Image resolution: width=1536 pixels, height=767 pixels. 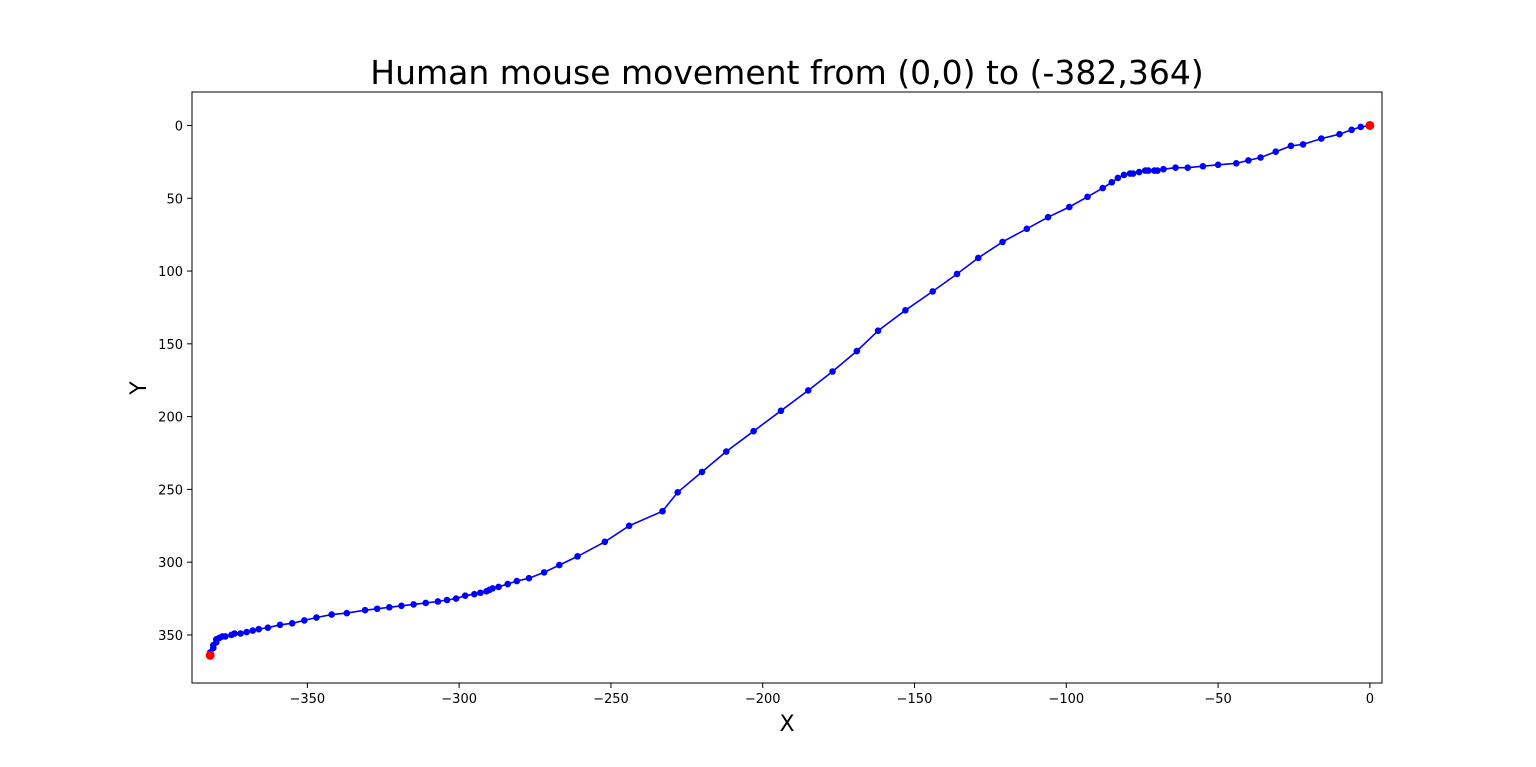 I want to click on y-axis-ticks: 0 50 100 150 200 250 300 350, so click(x=175, y=381).